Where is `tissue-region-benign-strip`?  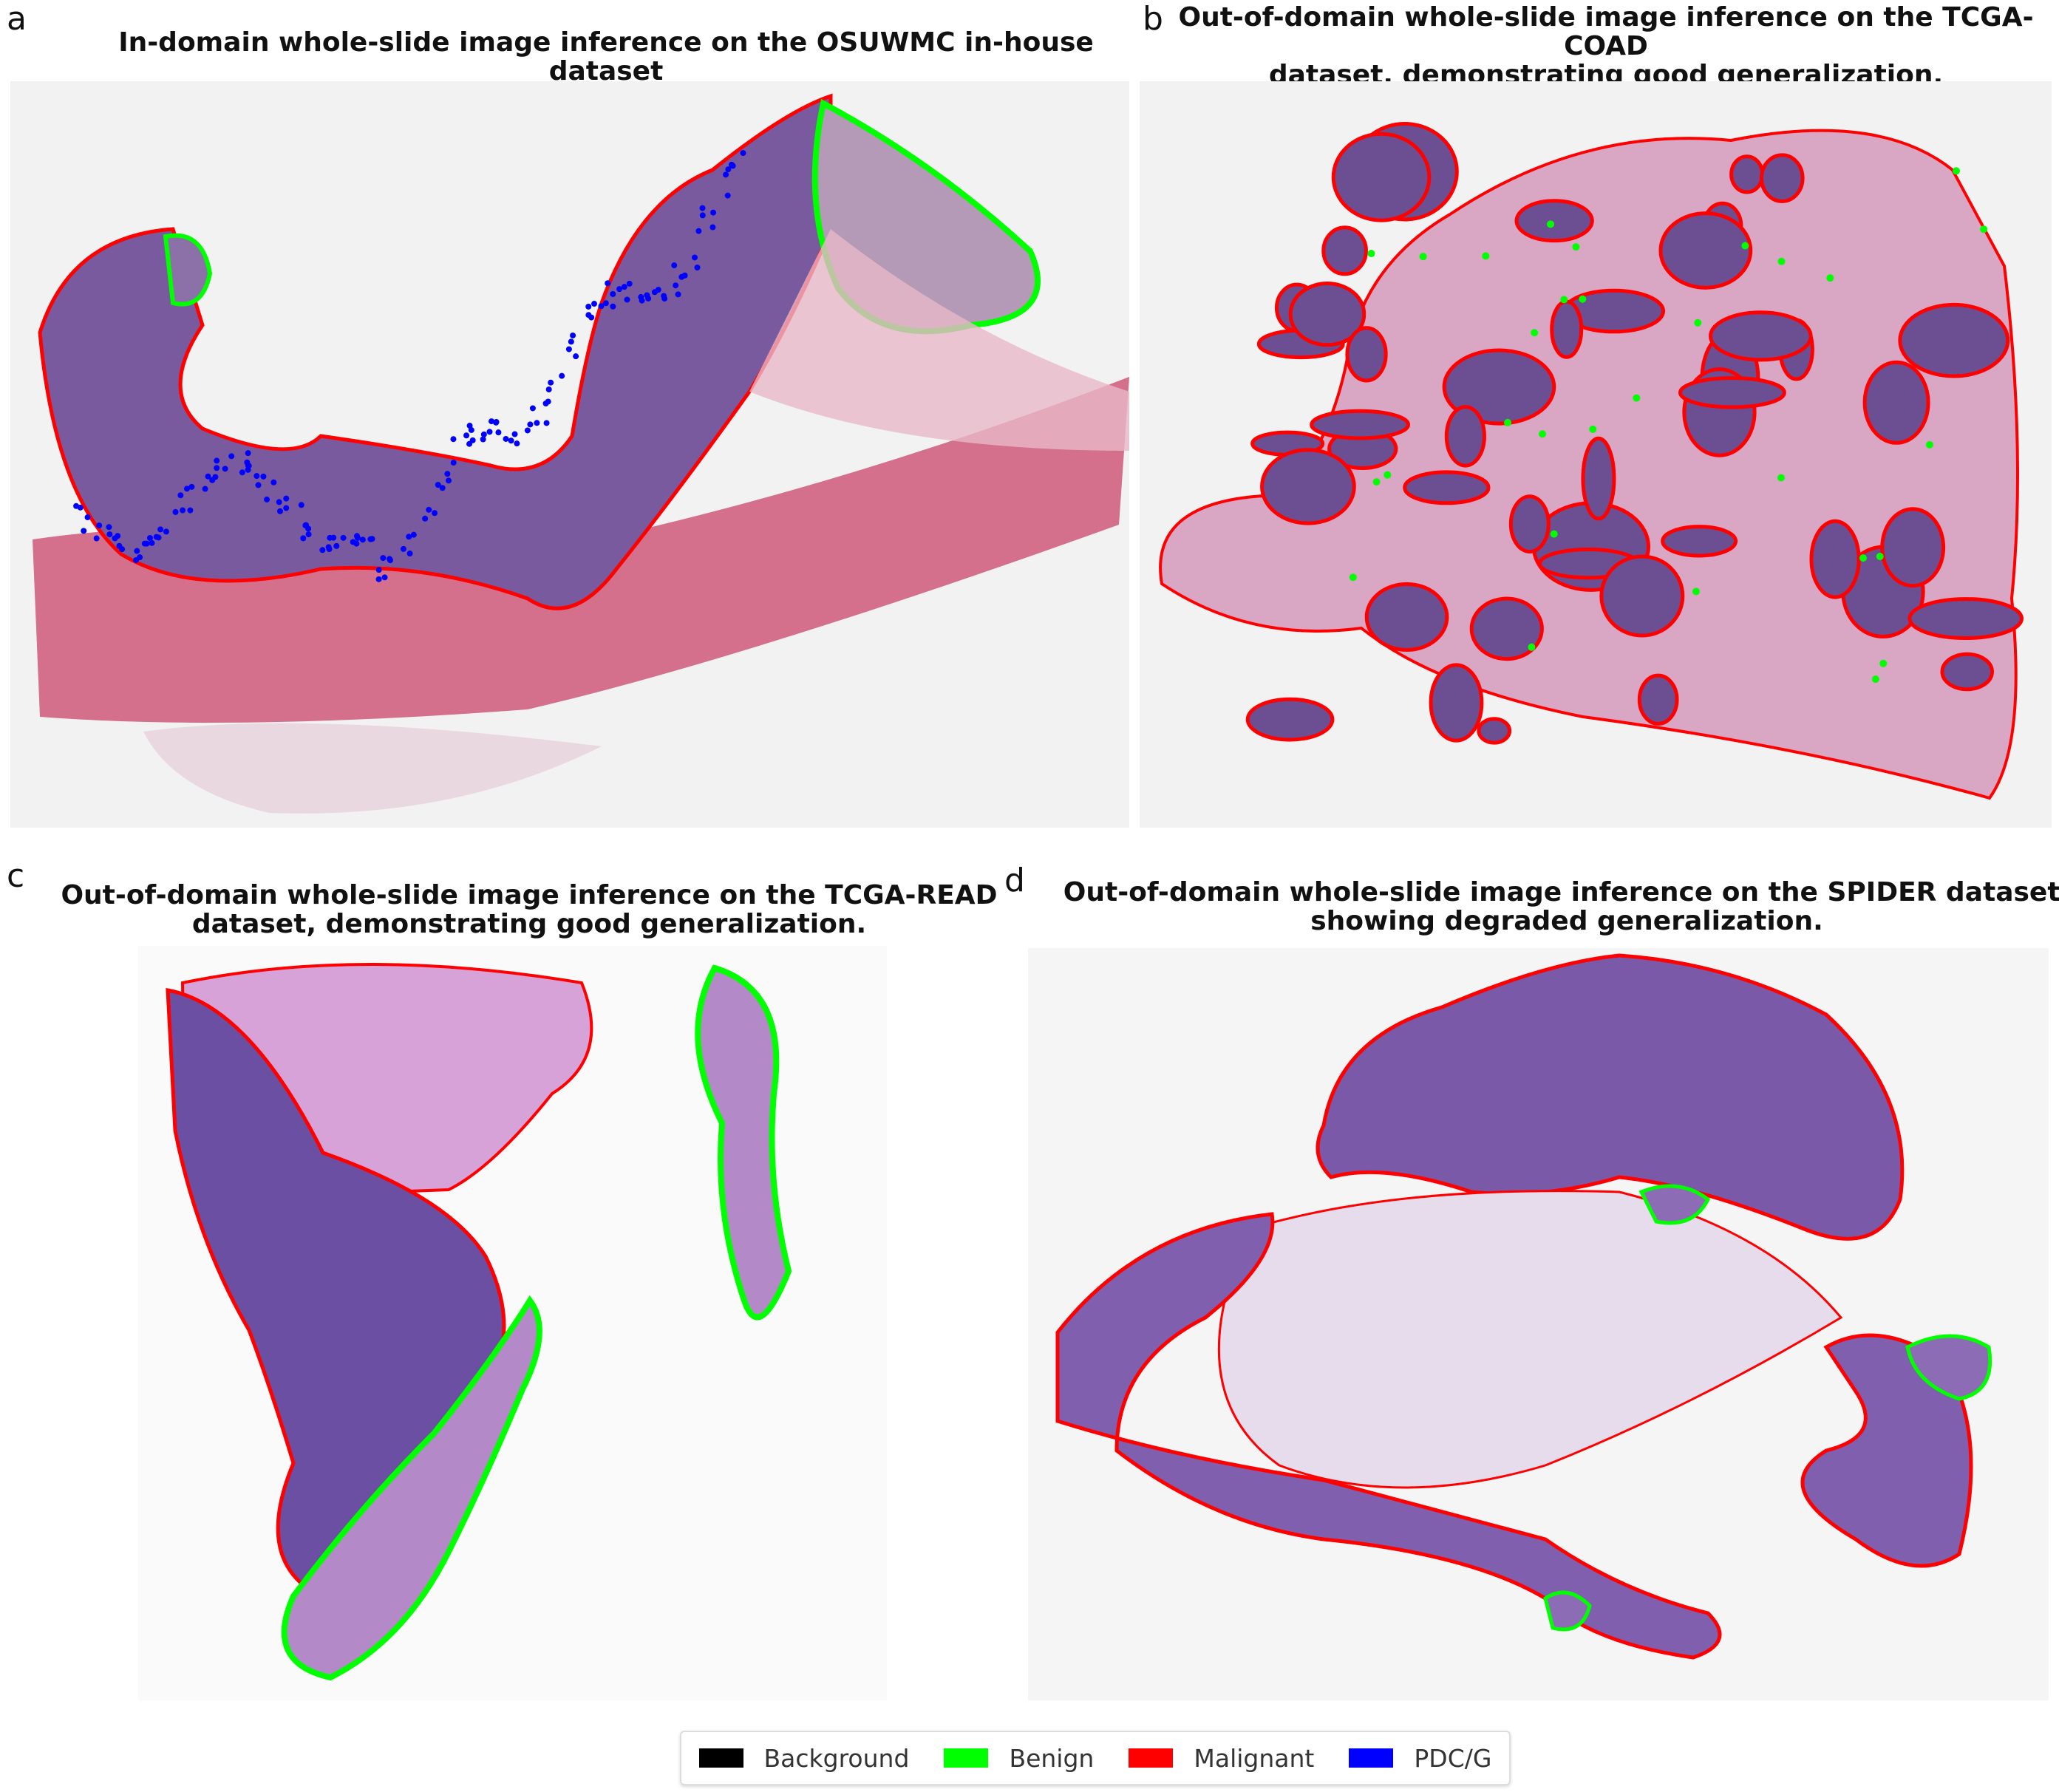
tissue-region-benign-strip is located at coordinates (743, 1142).